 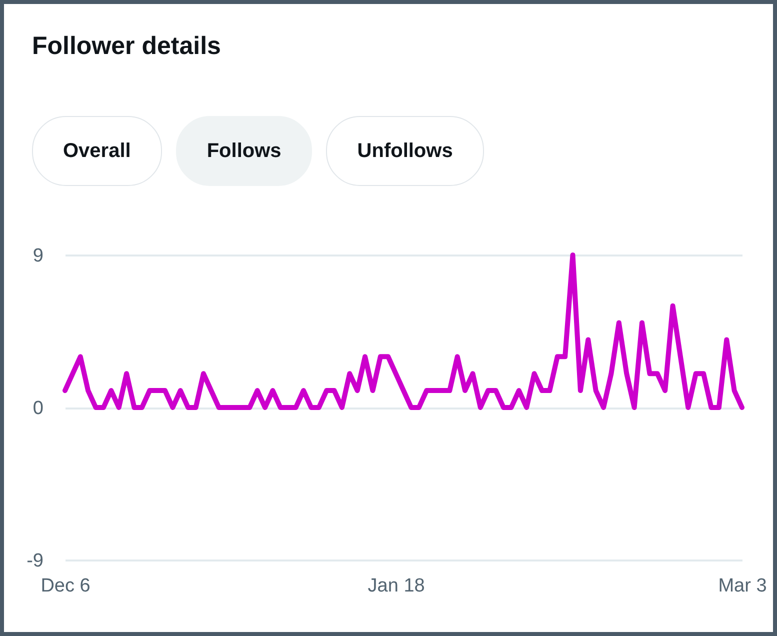 What do you see at coordinates (405, 151) in the screenshot?
I see `text: Unfollows` at bounding box center [405, 151].